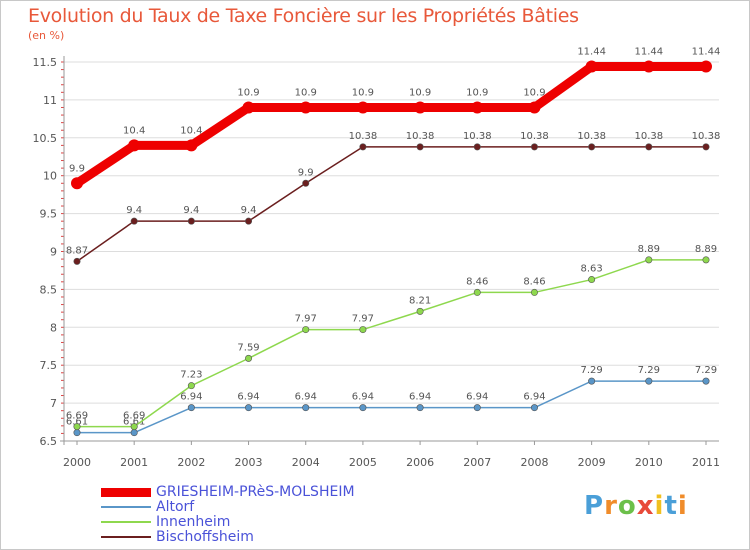 This screenshot has height=550, width=750. Describe the element at coordinates (363, 319) in the screenshot. I see `data-label: 7.97` at that location.